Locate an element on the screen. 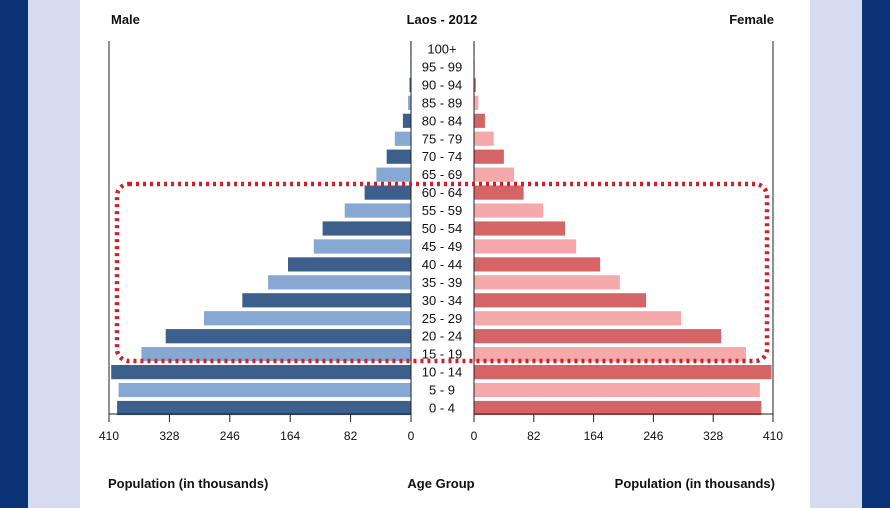  male-tick-label: 328 is located at coordinates (169, 436).